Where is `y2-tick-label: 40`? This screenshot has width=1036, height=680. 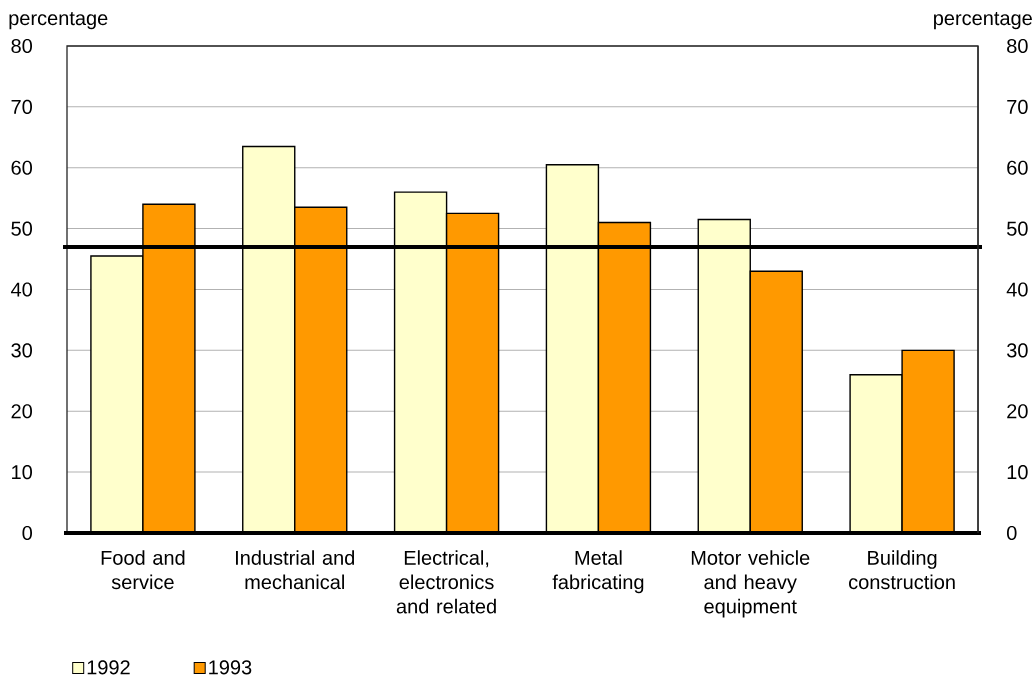
y2-tick-label: 40 is located at coordinates (1017, 289).